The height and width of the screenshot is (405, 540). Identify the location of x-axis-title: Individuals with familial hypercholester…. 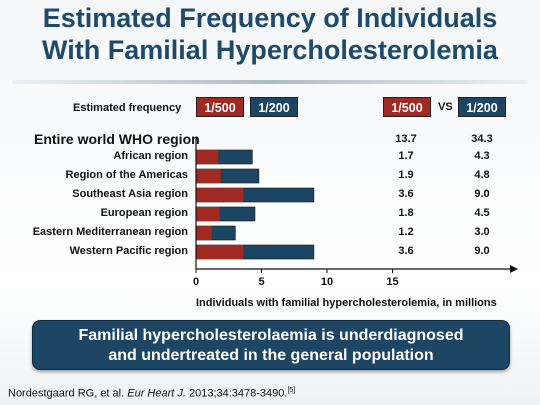
(346, 303).